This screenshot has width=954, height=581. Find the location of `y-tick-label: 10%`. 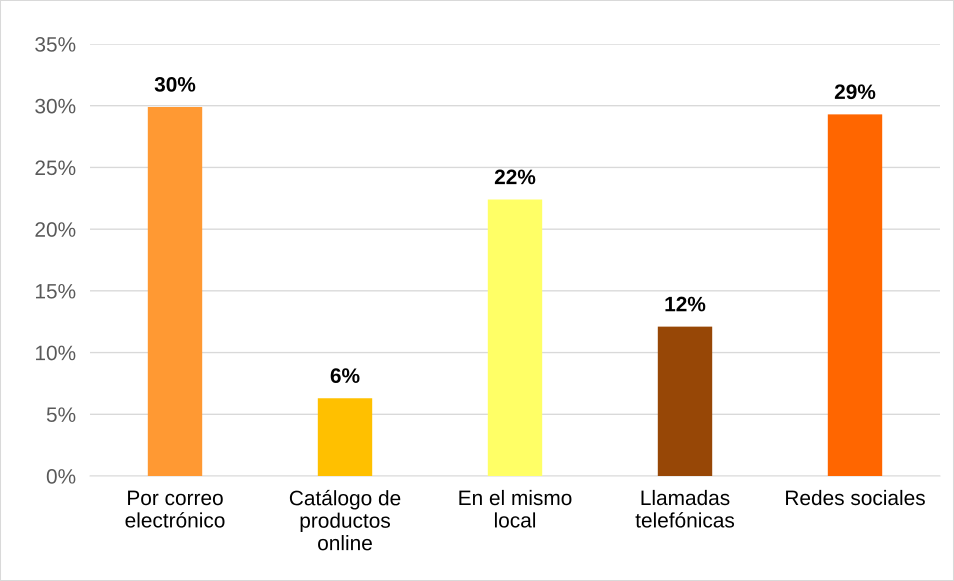

y-tick-label: 10% is located at coordinates (56, 353).